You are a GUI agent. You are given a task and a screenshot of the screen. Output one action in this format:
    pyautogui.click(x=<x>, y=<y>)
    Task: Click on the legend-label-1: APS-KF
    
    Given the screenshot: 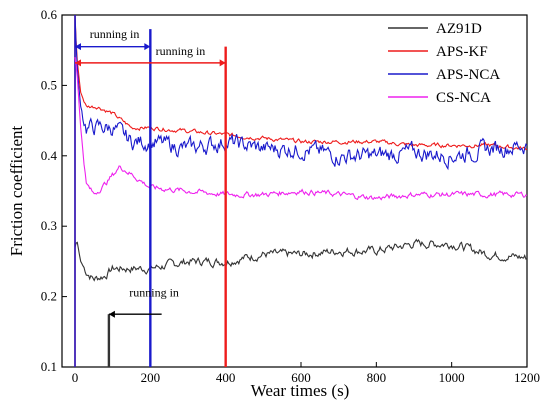 What is the action you would take?
    pyautogui.click(x=462, y=52)
    